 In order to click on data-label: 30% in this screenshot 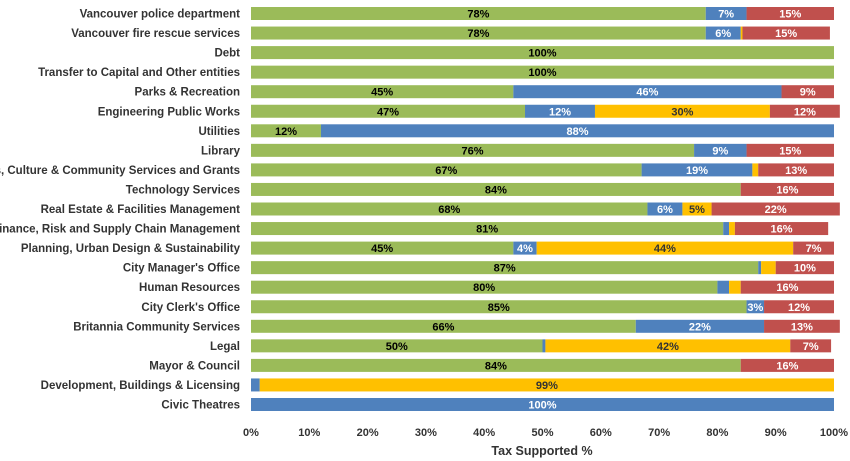, I will do `click(682, 112)`.